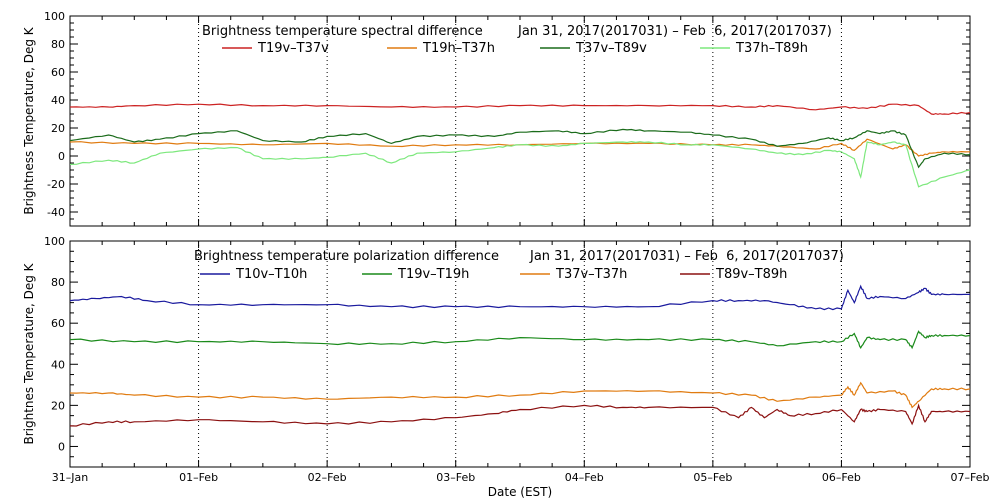 The width and height of the screenshot is (1000, 500). Describe the element at coordinates (293, 48) in the screenshot. I see `legend-entry: T19v–T37v` at that location.